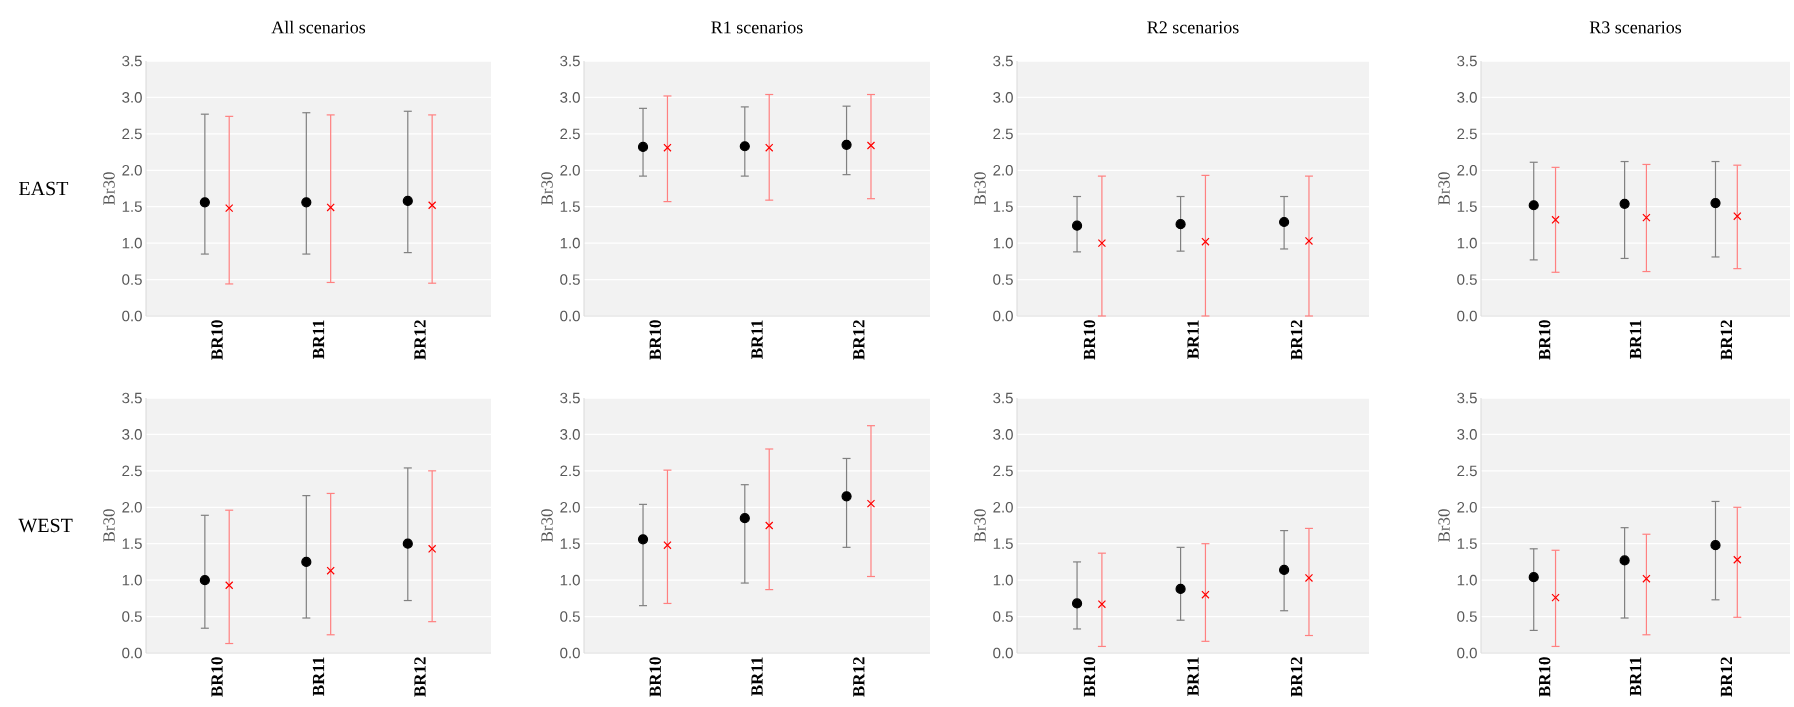 The width and height of the screenshot is (1794, 707). I want to click on chart-title: R3 scenarios, so click(1635, 27).